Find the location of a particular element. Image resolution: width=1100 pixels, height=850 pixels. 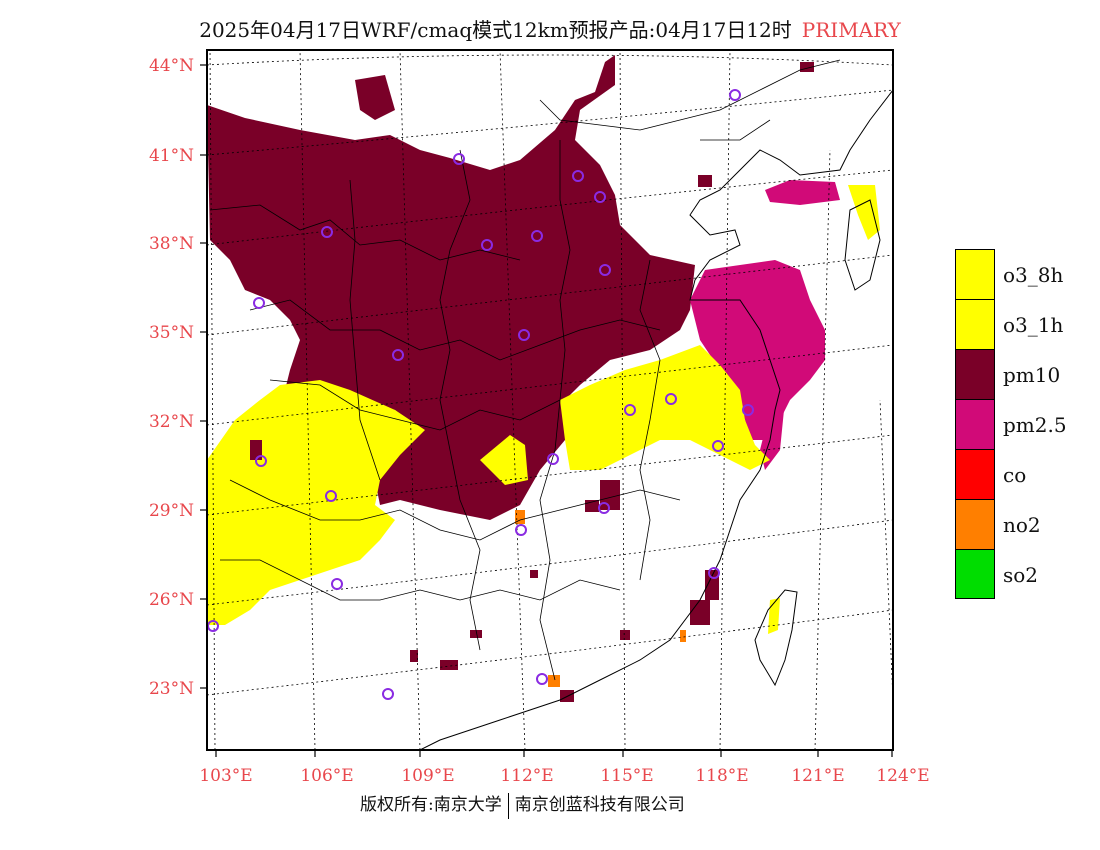

lat-label: 41°N is located at coordinates (171, 156).